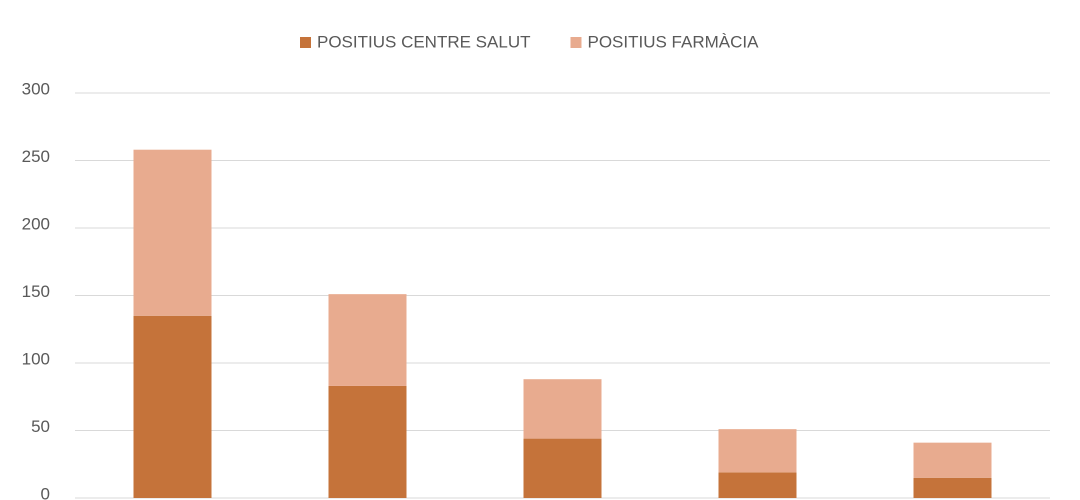 The height and width of the screenshot is (500, 1080). I want to click on y-tick-label: 200, so click(36, 223).